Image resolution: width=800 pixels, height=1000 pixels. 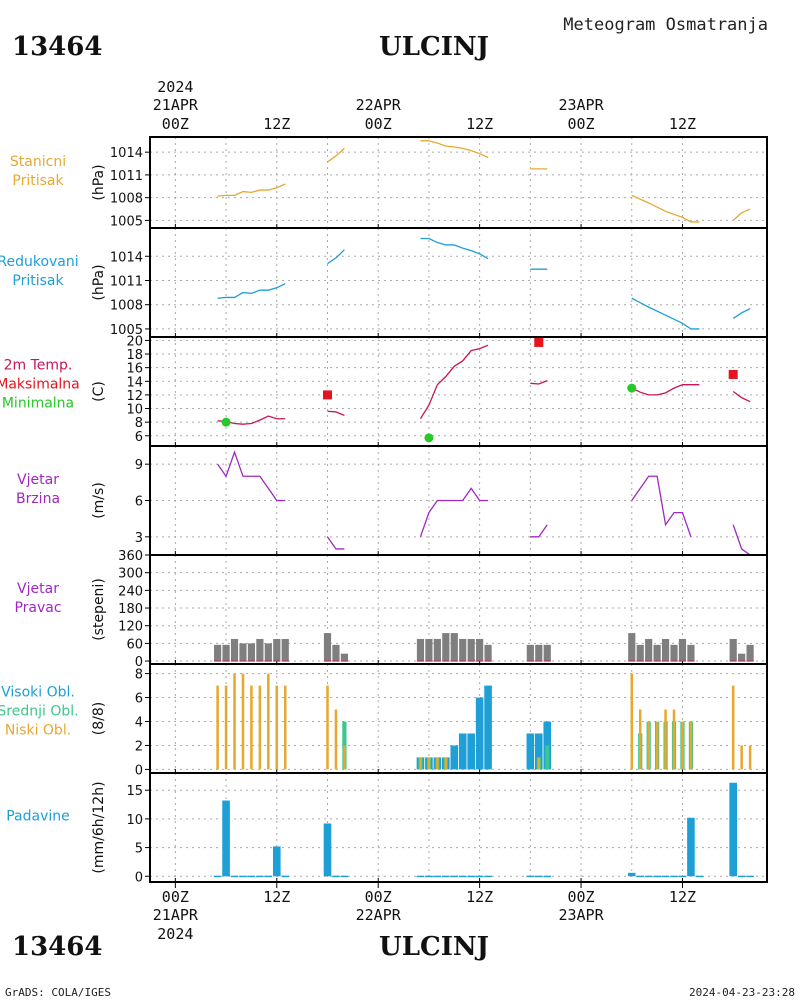 What do you see at coordinates (175, 934) in the screenshot?
I see `bottom-year-label: 2024` at bounding box center [175, 934].